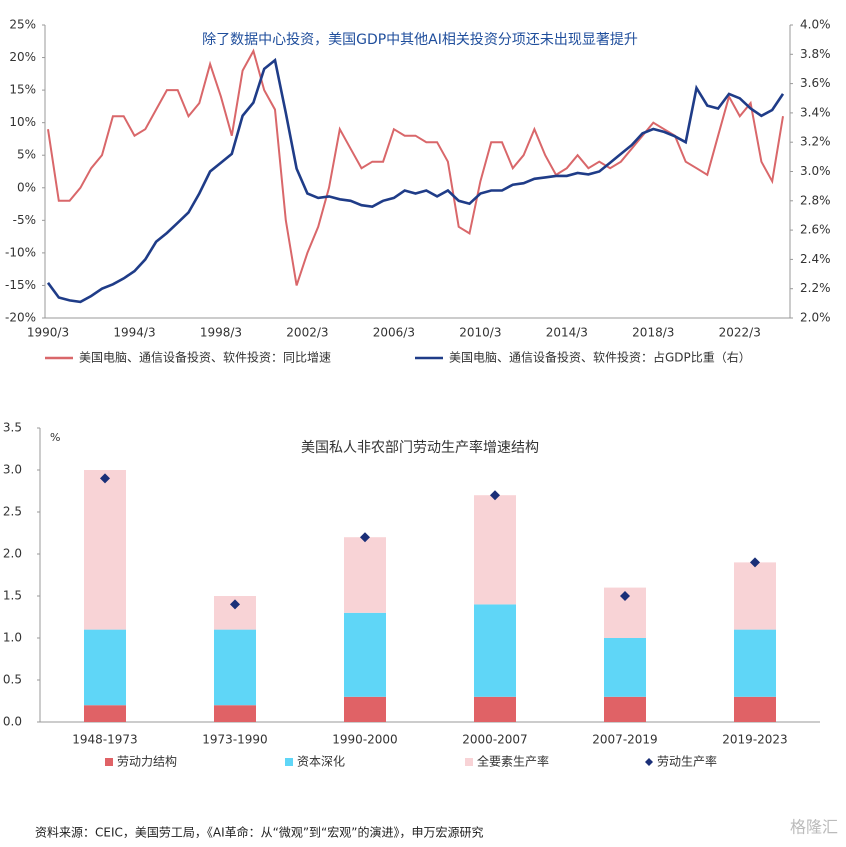 The width and height of the screenshot is (846, 847). I want to click on x-tick-label: 1990/3, so click(48, 333).